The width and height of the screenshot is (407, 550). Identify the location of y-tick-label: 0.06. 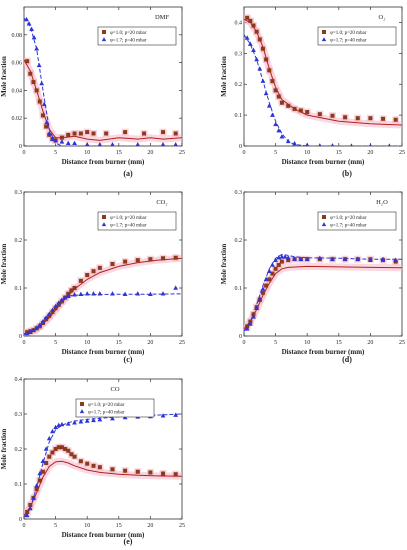
(17, 64).